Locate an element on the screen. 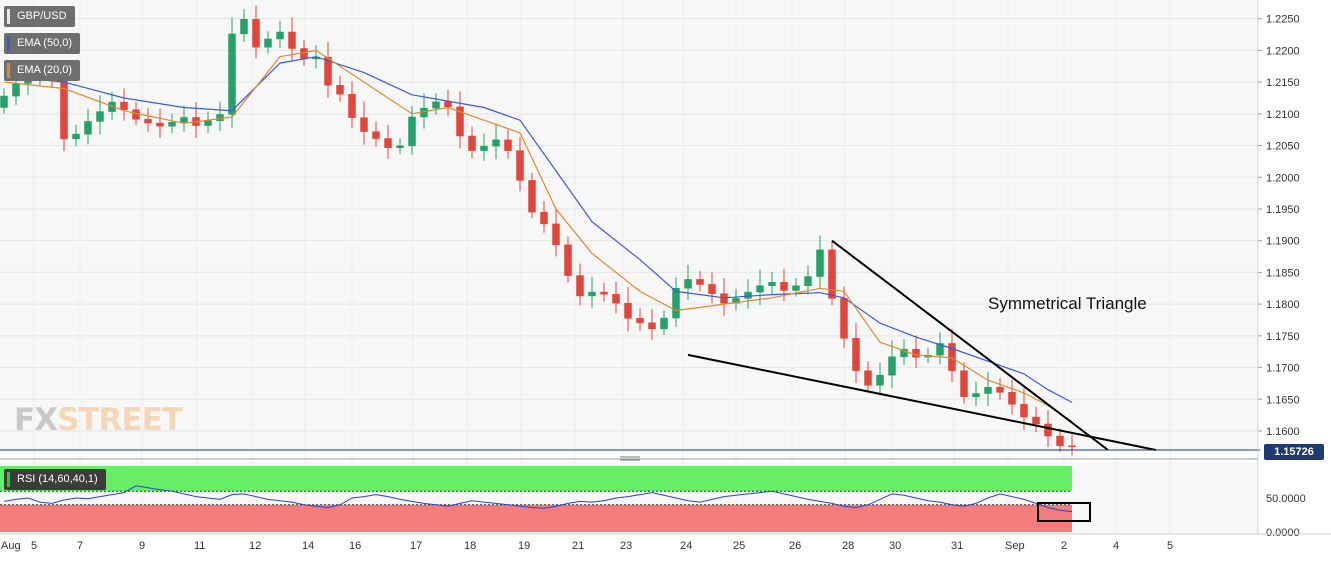  time-tick-label: 24 is located at coordinates (686, 546).